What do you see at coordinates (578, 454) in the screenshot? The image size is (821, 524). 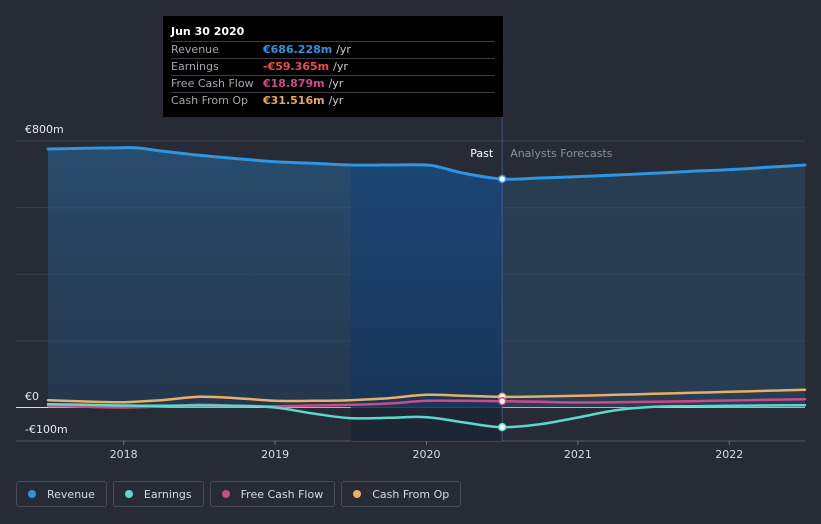 I see `x-tick-label: 2021` at bounding box center [578, 454].